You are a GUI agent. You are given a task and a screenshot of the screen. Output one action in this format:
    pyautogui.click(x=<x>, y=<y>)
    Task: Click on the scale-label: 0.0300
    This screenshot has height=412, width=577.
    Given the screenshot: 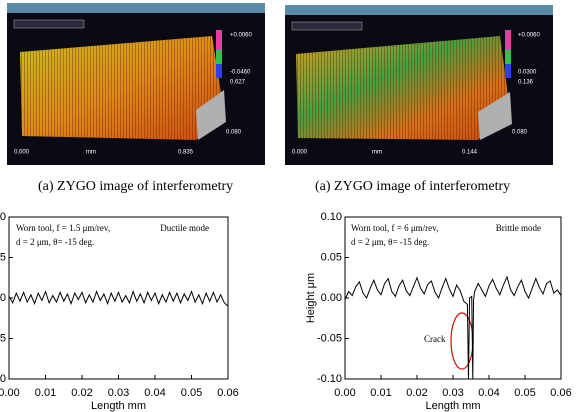 What is the action you would take?
    pyautogui.click(x=527, y=73)
    